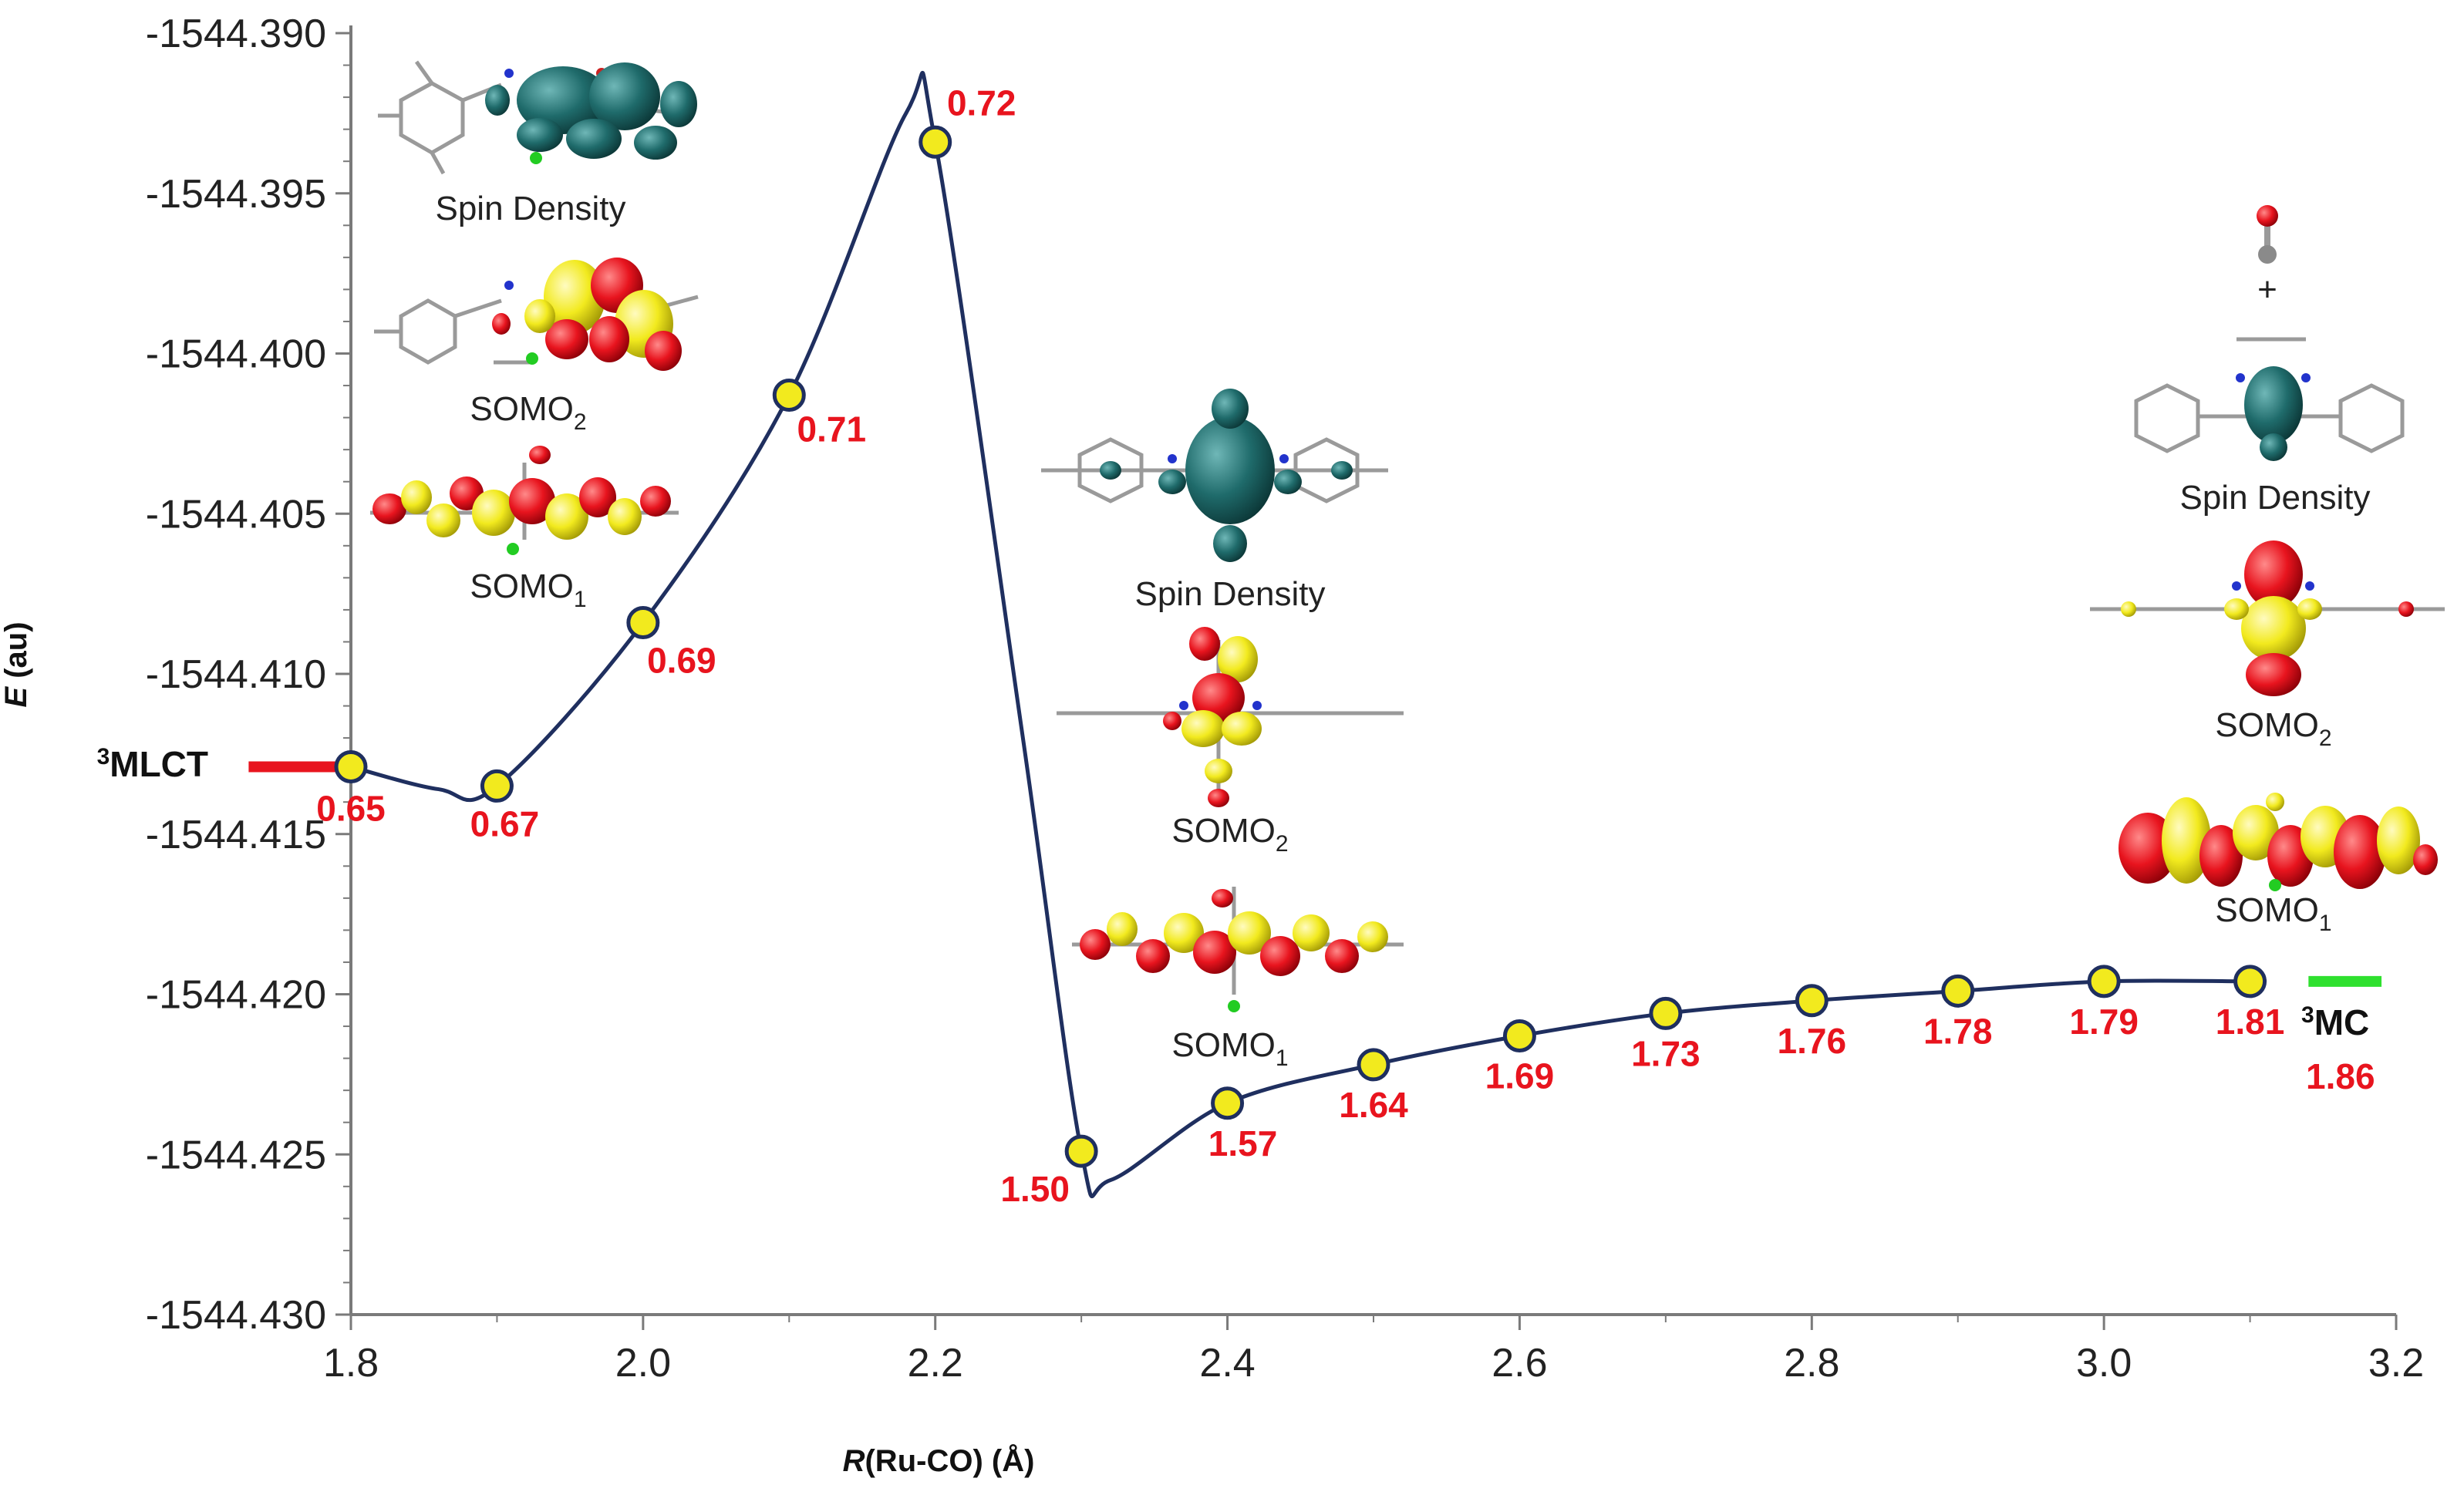 The height and width of the screenshot is (1485, 2464). Describe the element at coordinates (2104, 1363) in the screenshot. I see `x-tick-label: 3.0` at that location.